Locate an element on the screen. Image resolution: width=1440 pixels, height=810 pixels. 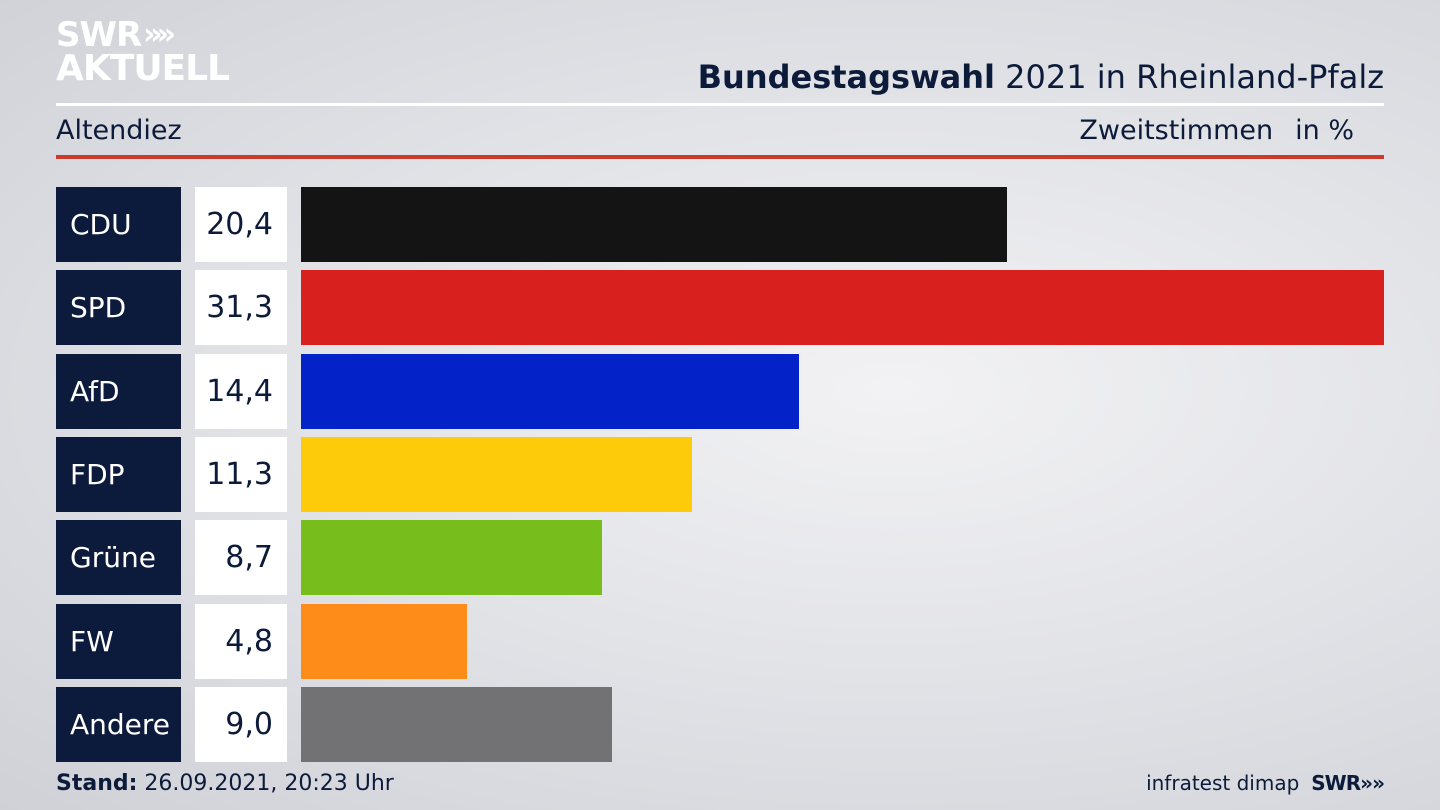
bar-row-fdp: FDP 11,3 is located at coordinates (720, 474).